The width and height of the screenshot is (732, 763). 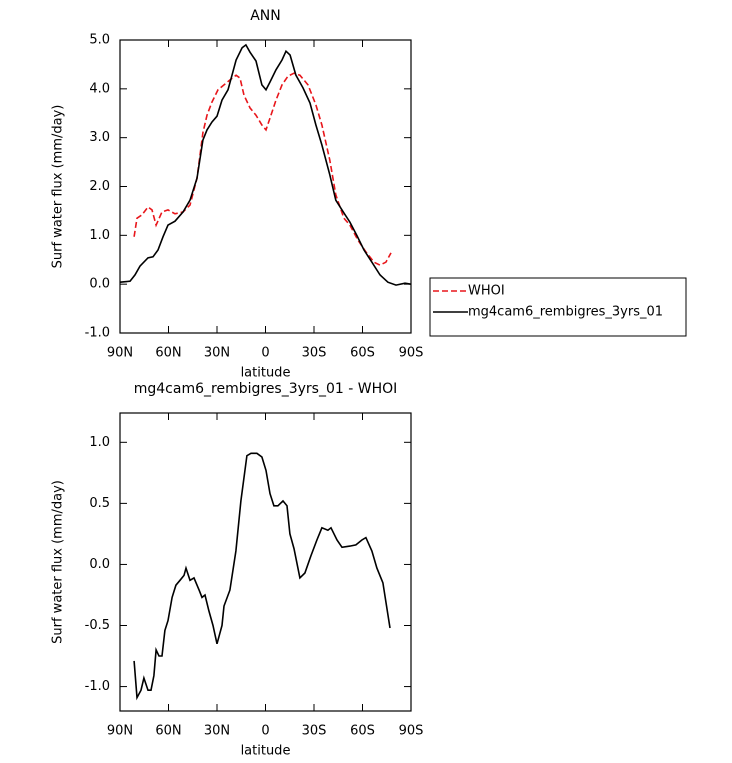 What do you see at coordinates (265, 16) in the screenshot?
I see `chart-title: ANN` at bounding box center [265, 16].